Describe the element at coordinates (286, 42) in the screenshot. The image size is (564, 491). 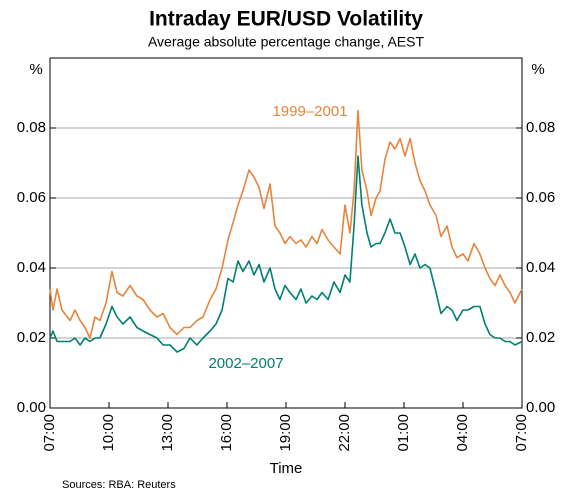
I see `chart-subtitle: Average absolute percentage change, AEST` at that location.